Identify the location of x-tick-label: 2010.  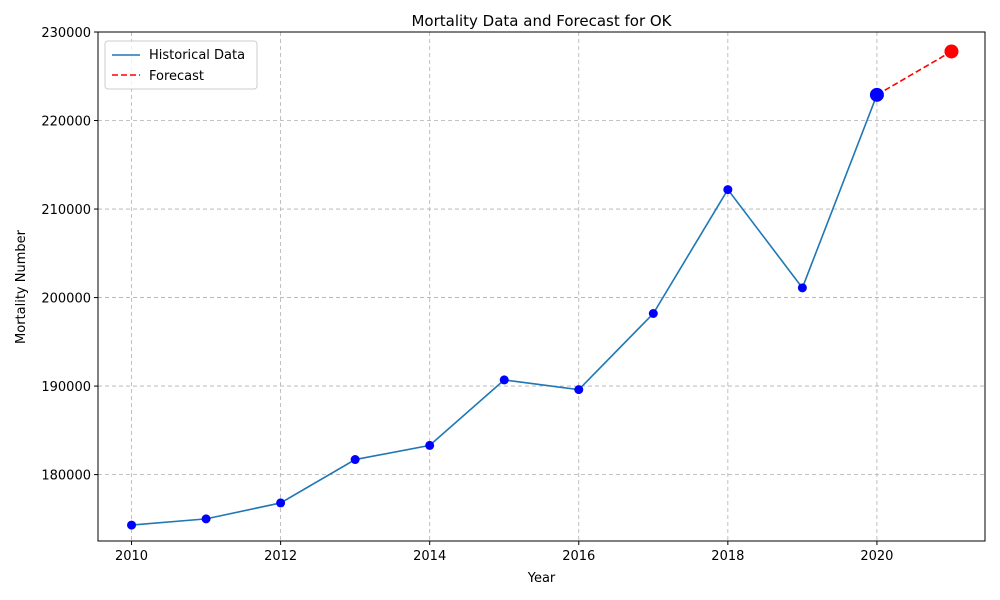
(131, 556).